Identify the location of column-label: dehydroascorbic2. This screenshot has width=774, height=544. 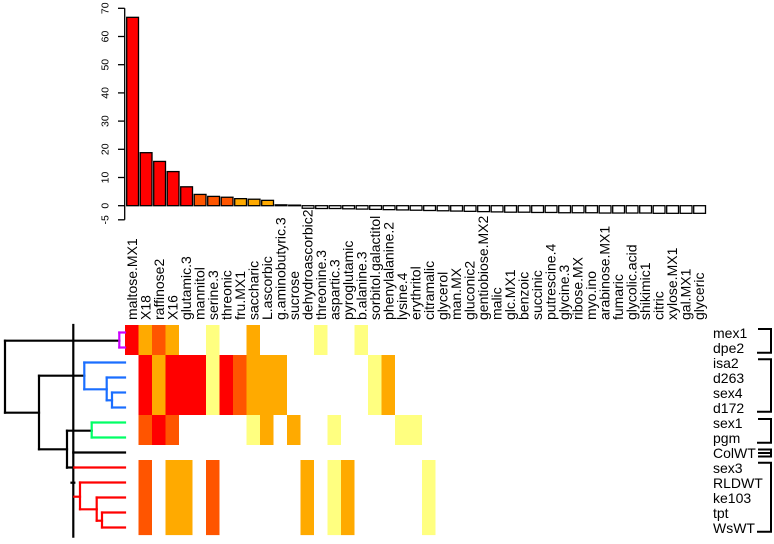
(307, 264).